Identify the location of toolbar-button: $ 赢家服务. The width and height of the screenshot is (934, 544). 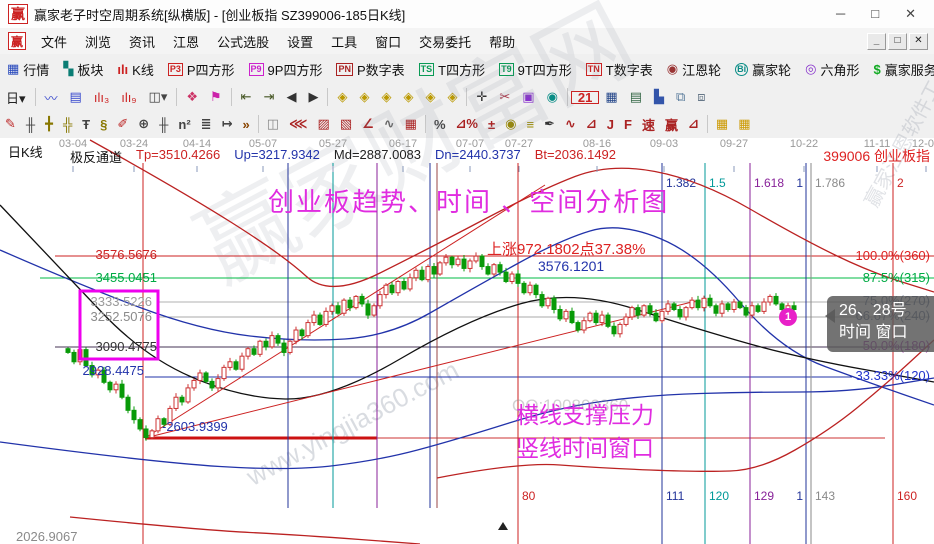
(900, 69).